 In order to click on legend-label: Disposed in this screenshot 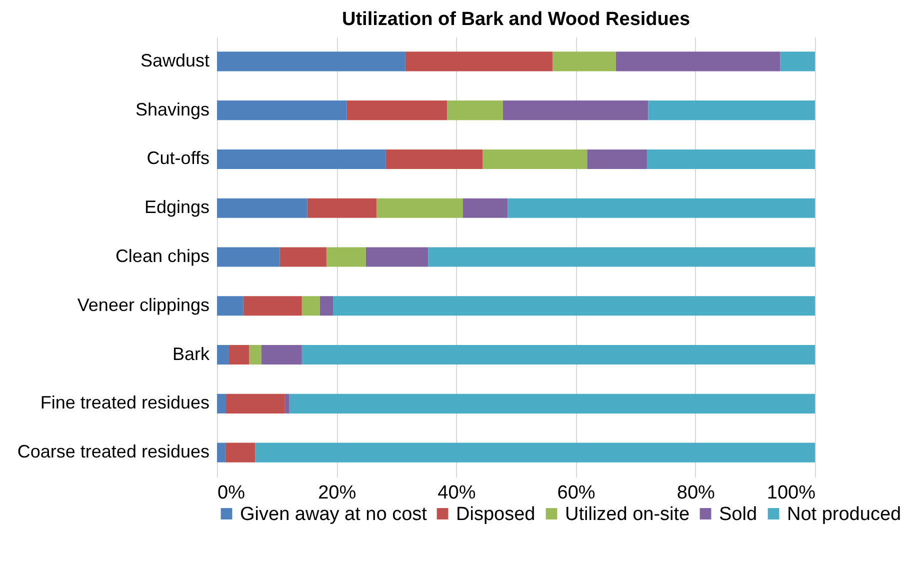, I will do `click(496, 514)`.